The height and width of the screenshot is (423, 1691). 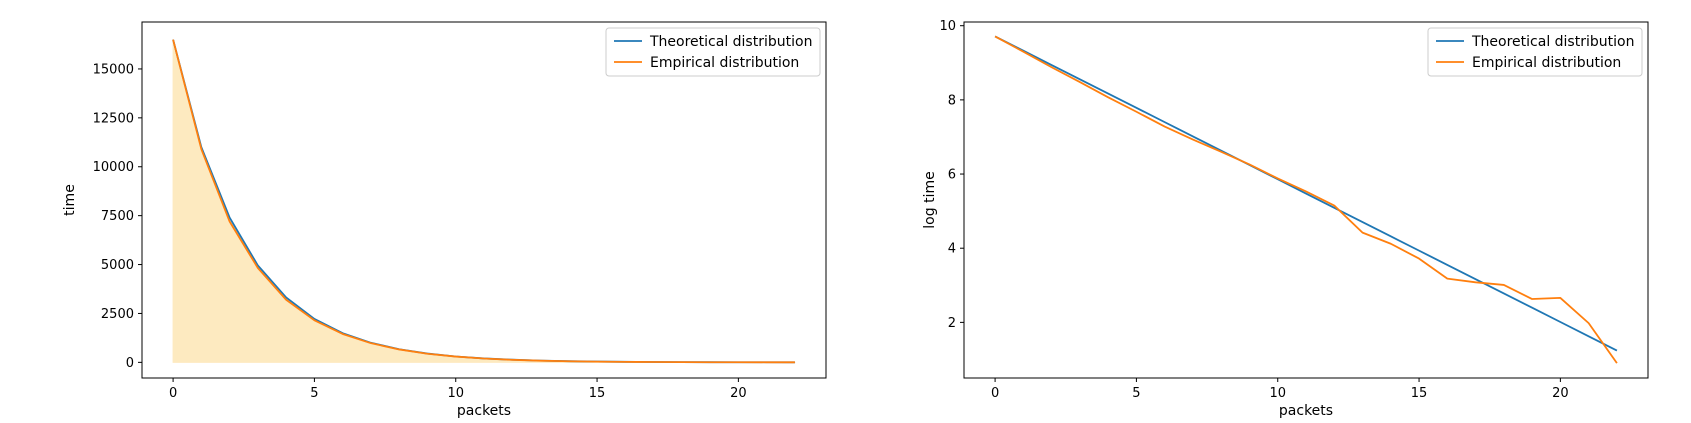 I want to click on y-axis-label: time, so click(x=70, y=200).